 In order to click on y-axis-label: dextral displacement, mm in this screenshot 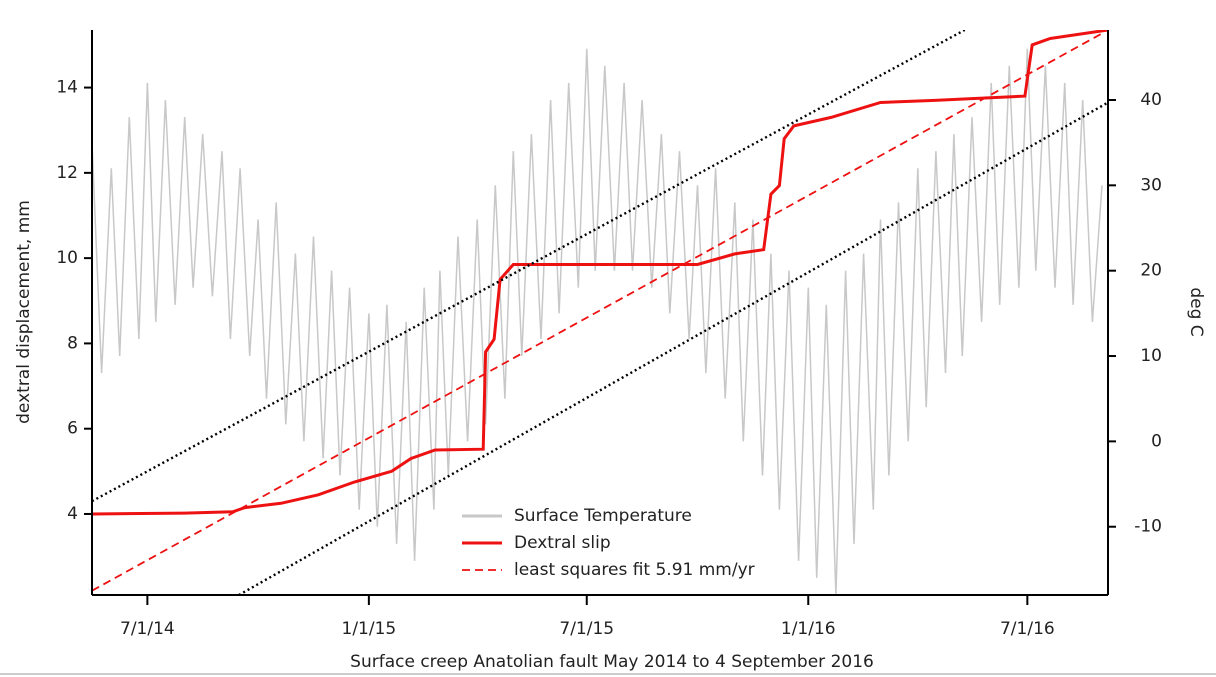, I will do `click(24, 312)`.